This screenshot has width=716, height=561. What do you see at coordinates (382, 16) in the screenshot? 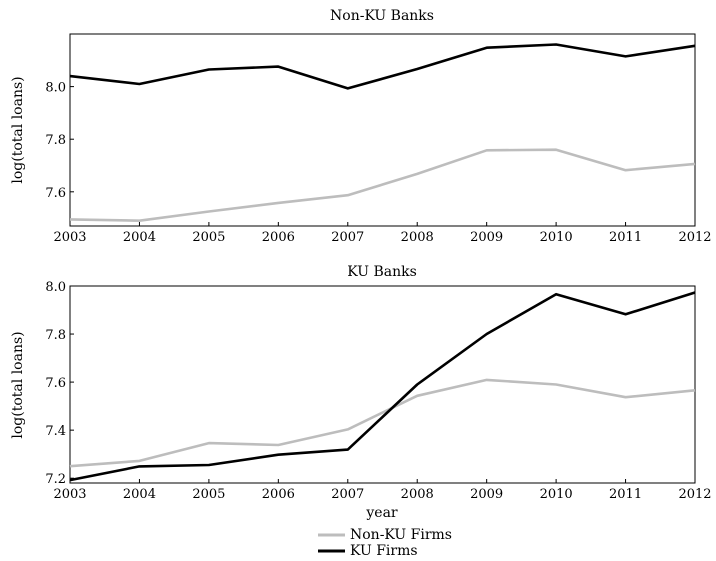
I see `panel-title: Non-KU Banks` at bounding box center [382, 16].